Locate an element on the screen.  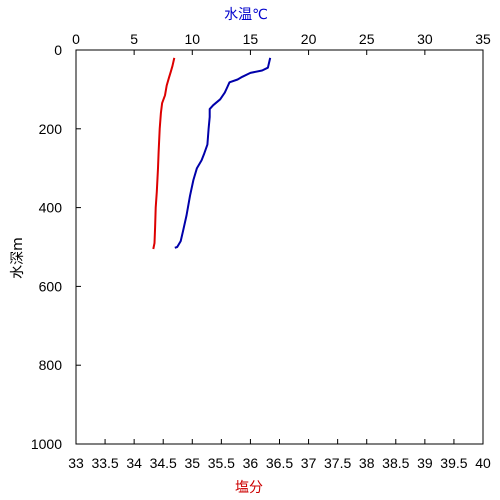
y-tick-label: 0 is located at coordinates (58, 50).